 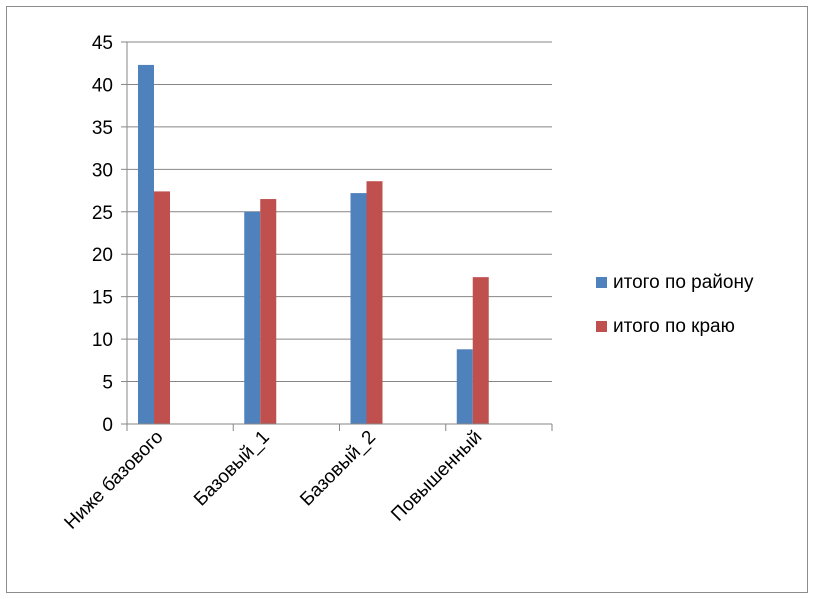 I want to click on legend-label: итого по району, so click(x=683, y=282).